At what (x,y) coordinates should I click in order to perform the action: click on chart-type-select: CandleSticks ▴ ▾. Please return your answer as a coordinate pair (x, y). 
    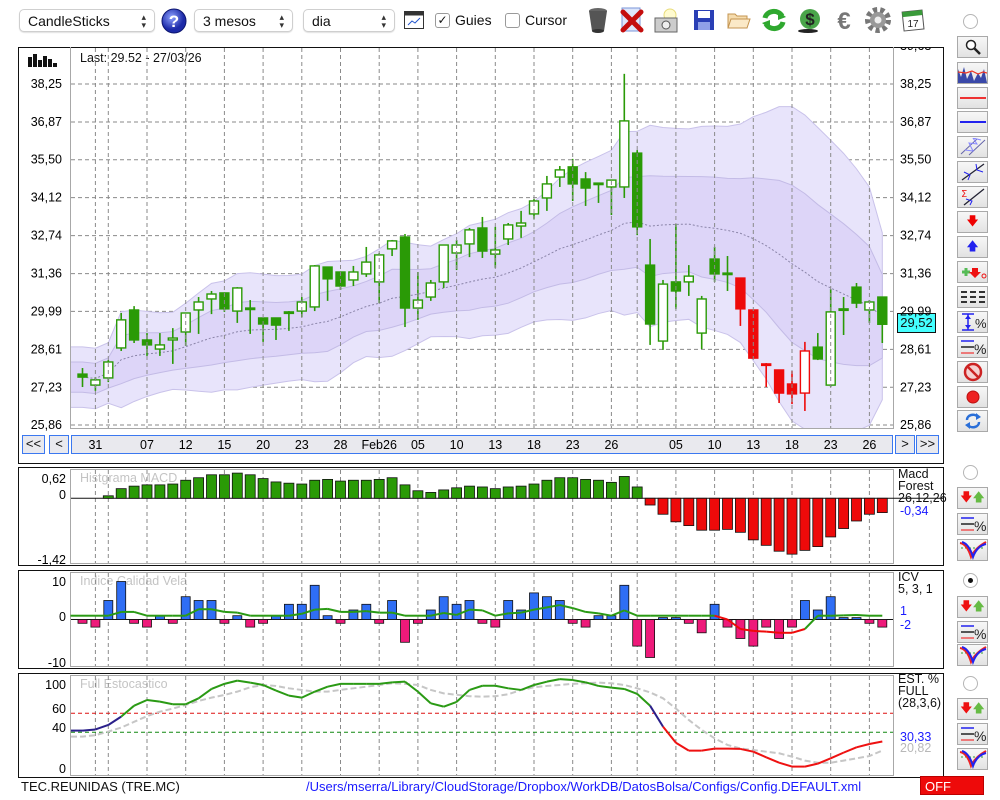
    Looking at the image, I should click on (87, 20).